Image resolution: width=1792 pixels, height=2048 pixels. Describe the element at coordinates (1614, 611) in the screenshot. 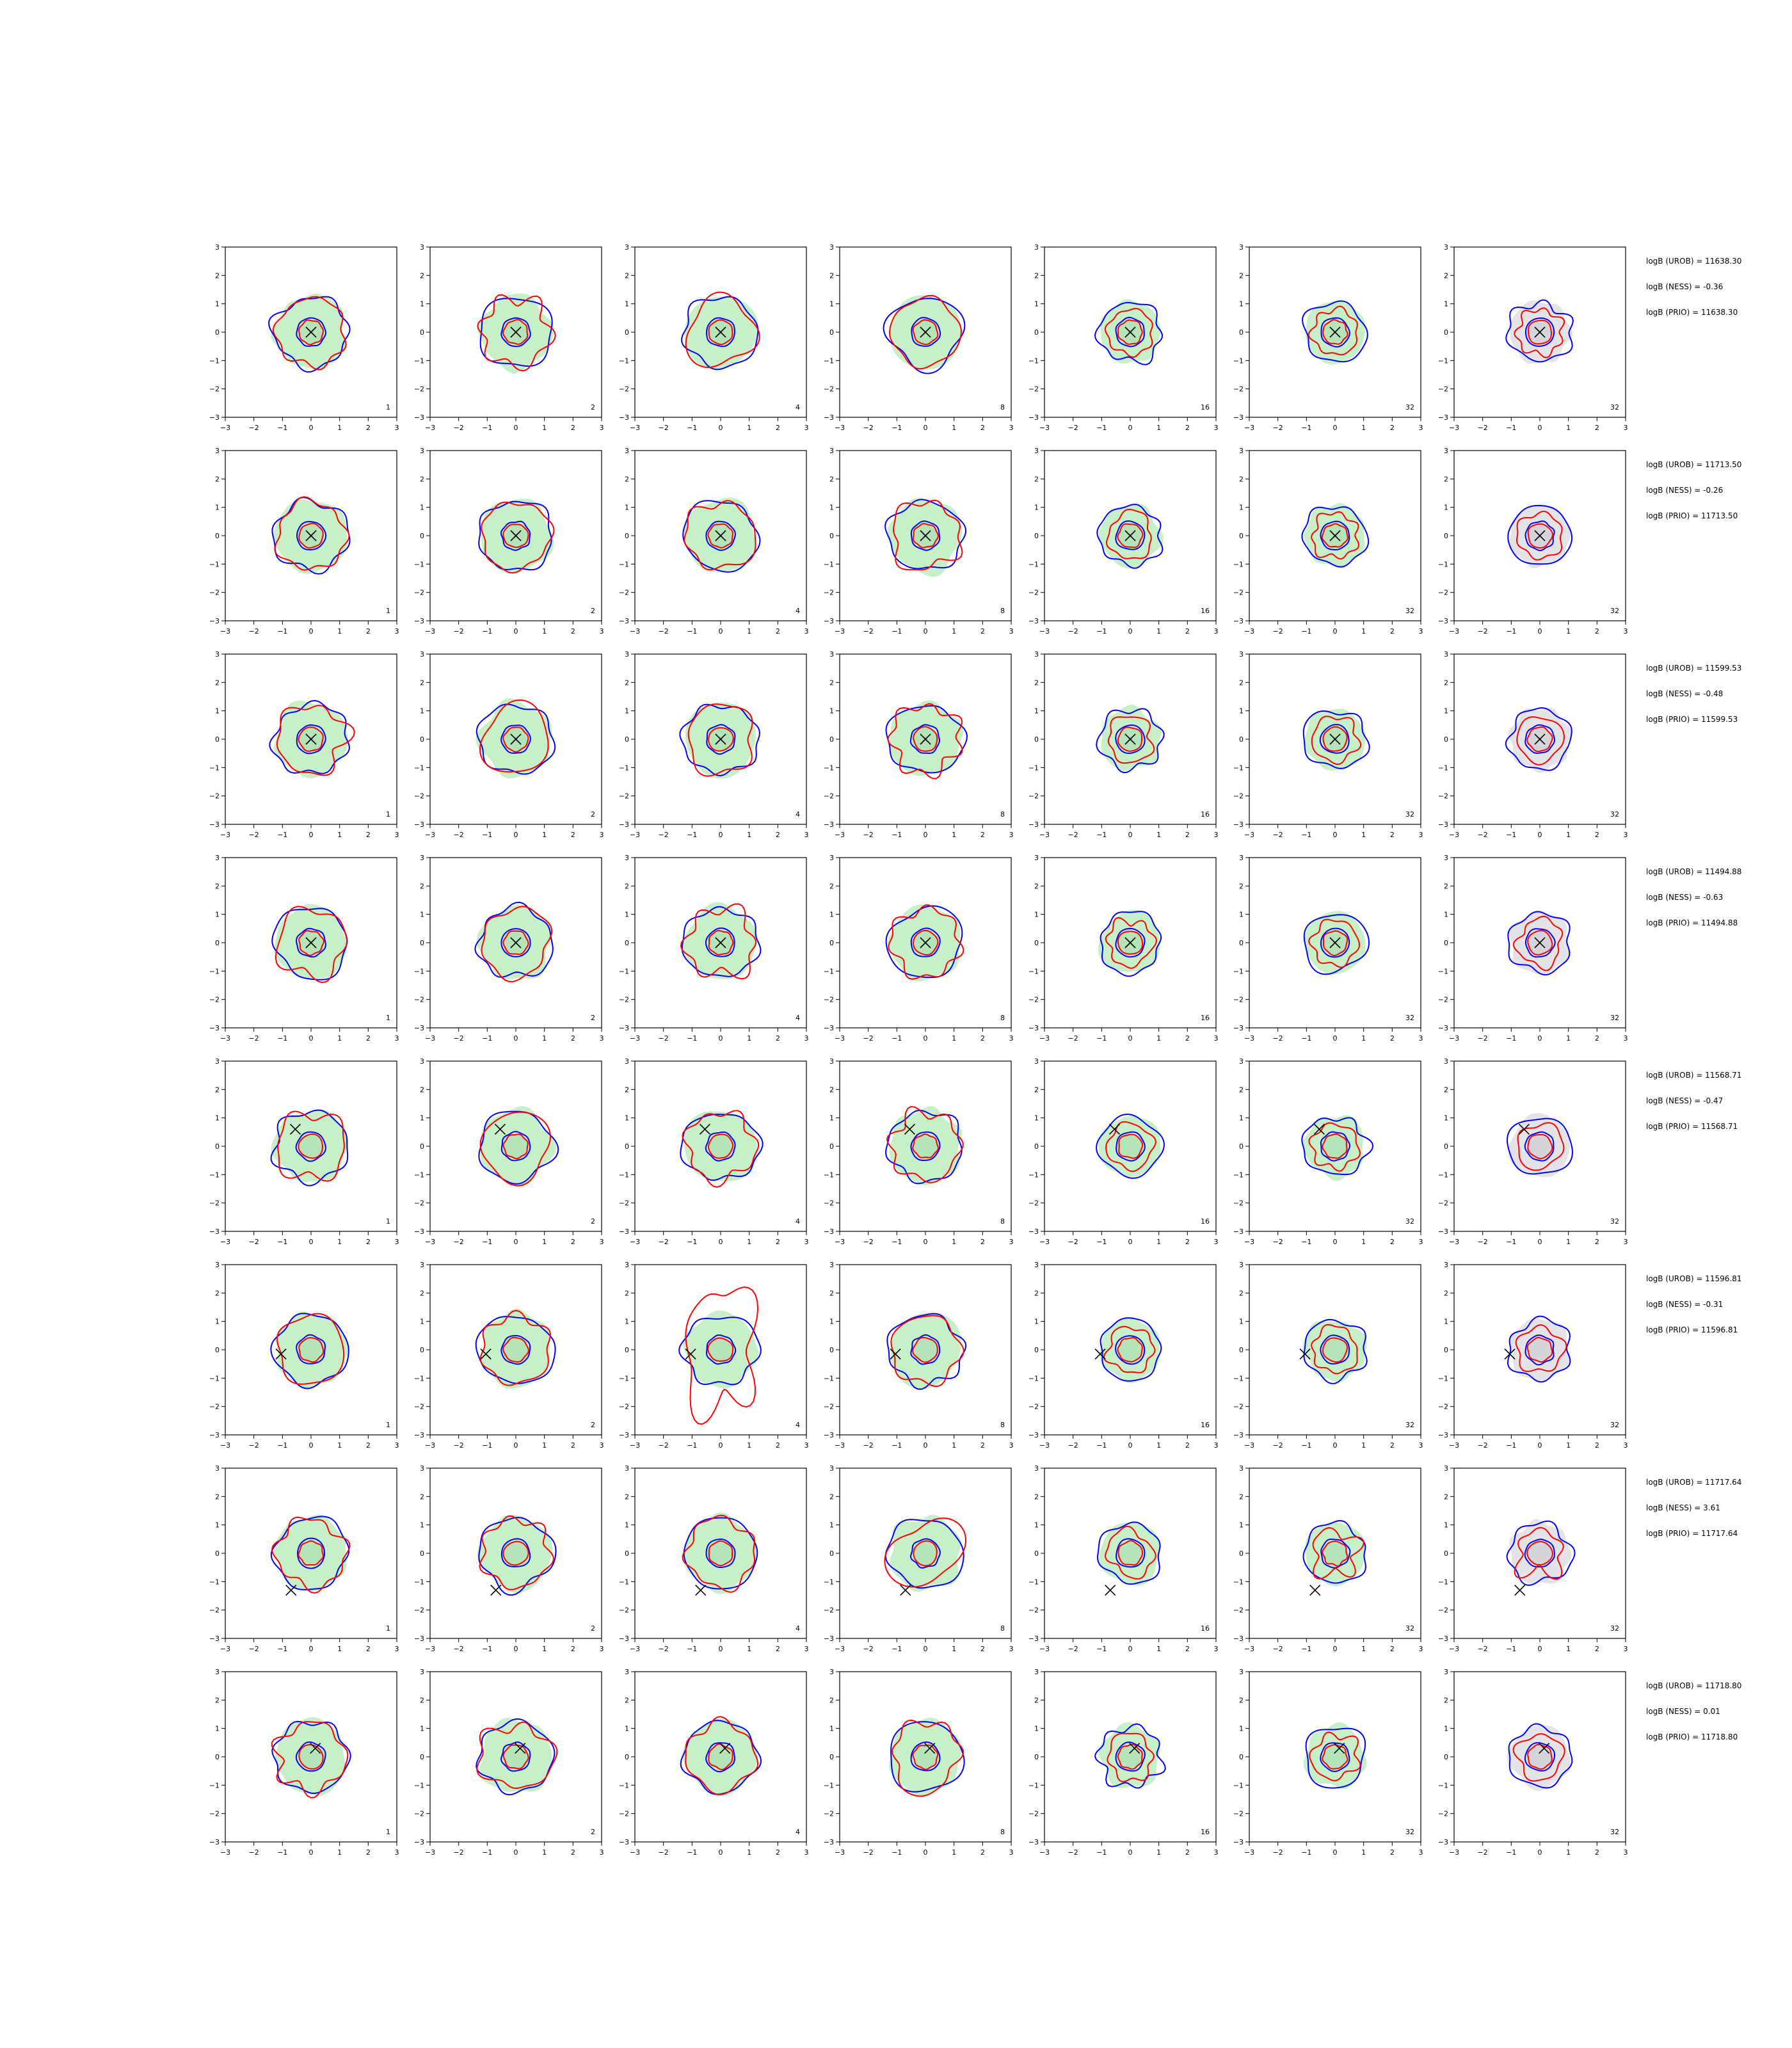

I see `column-label: 32` at that location.